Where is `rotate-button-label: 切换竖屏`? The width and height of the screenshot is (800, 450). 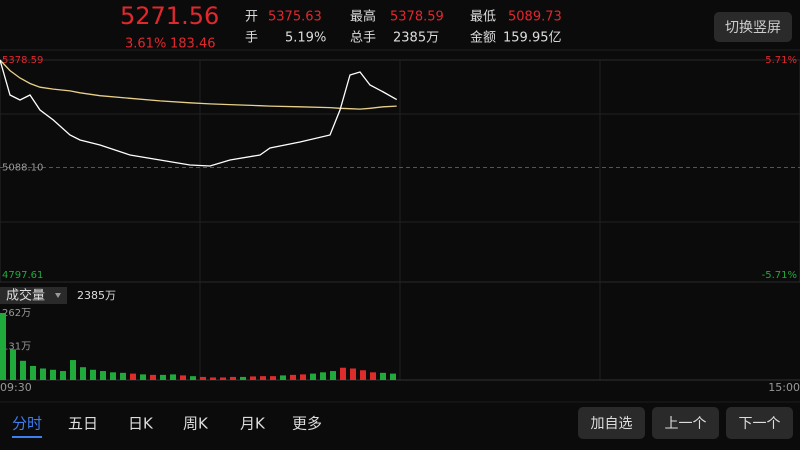
rotate-button-label: 切换竖屏 is located at coordinates (753, 27).